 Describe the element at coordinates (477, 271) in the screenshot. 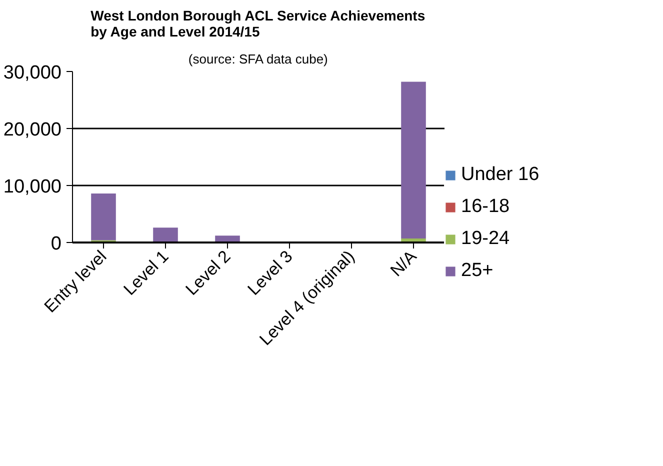

I see `legend-label: 25+` at that location.